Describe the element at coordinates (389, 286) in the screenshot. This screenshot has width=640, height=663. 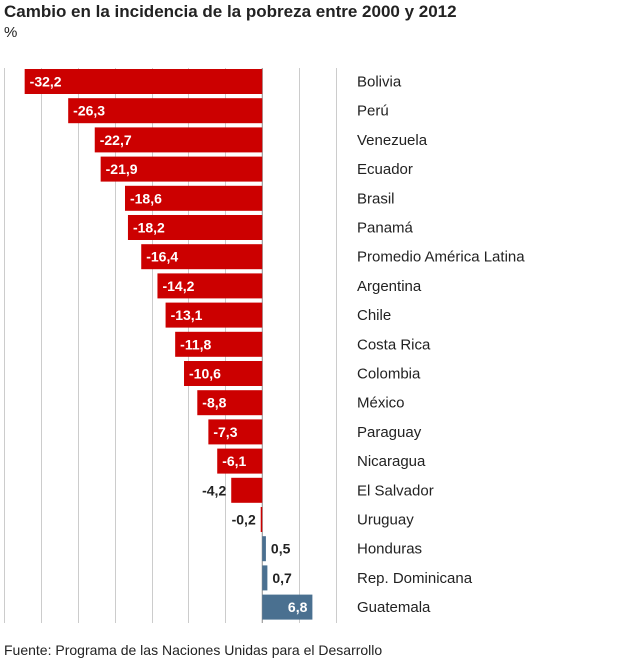
I see `category-label: Argentina` at that location.